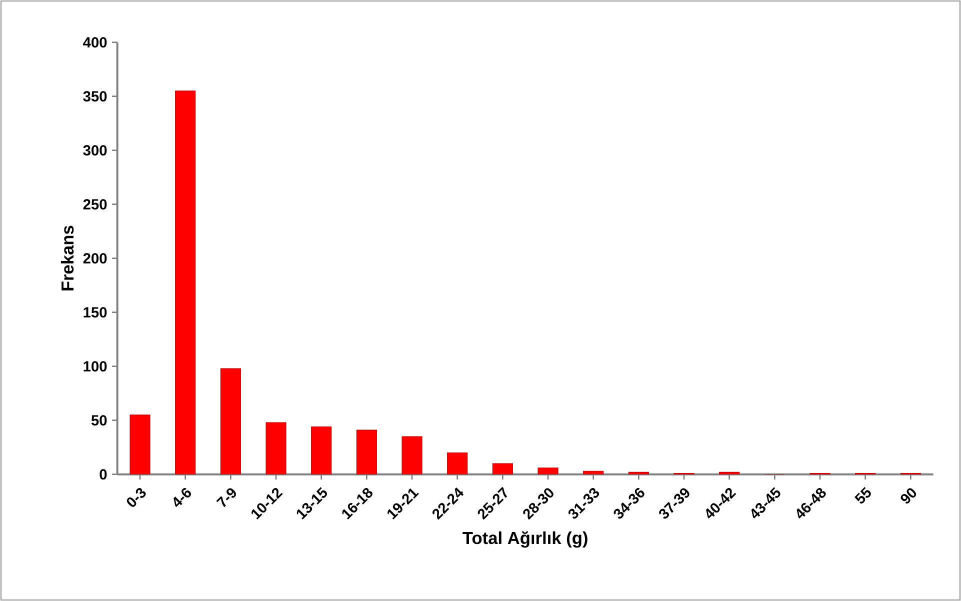 The image size is (961, 601). I want to click on y-axis-title: Frekans, so click(67, 258).